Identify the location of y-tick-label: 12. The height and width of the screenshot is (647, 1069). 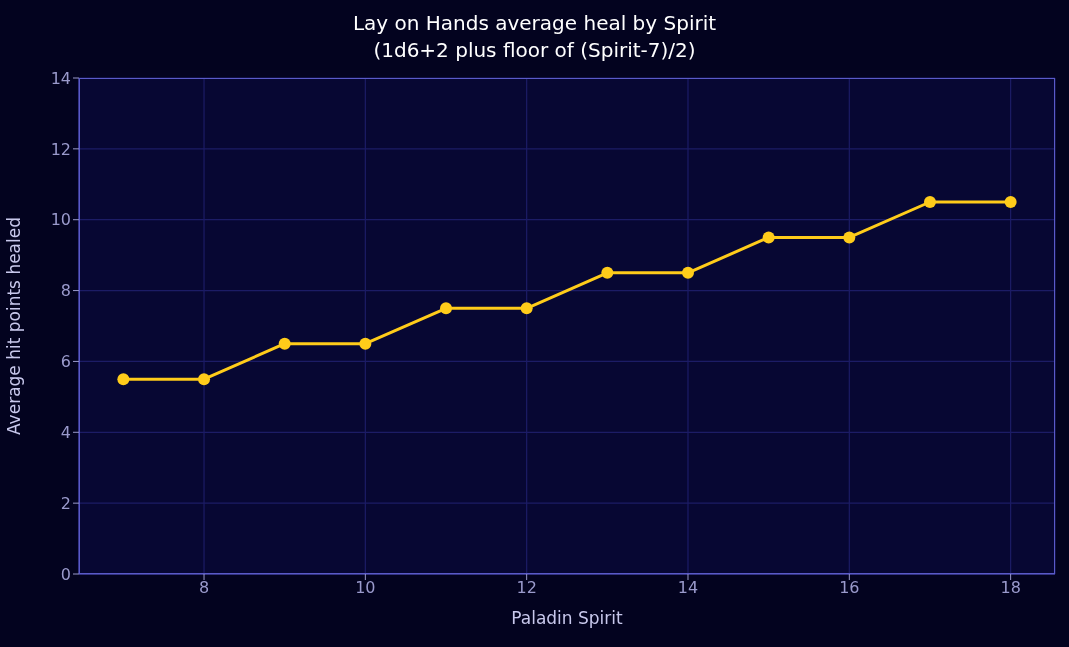
(60, 149).